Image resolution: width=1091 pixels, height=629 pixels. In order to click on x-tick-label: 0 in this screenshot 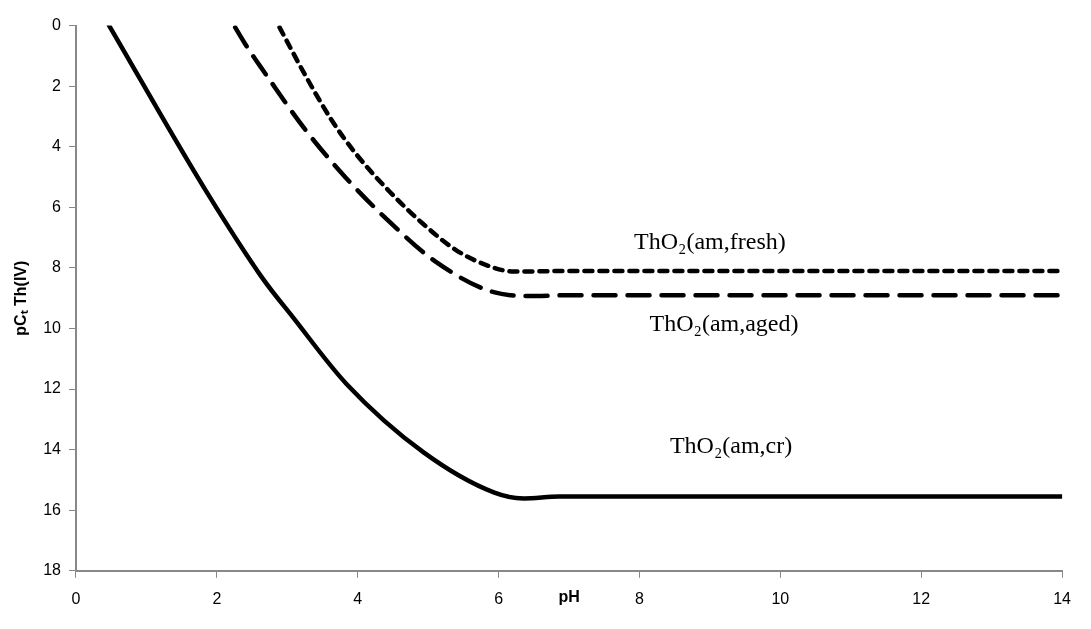, I will do `click(76, 598)`.